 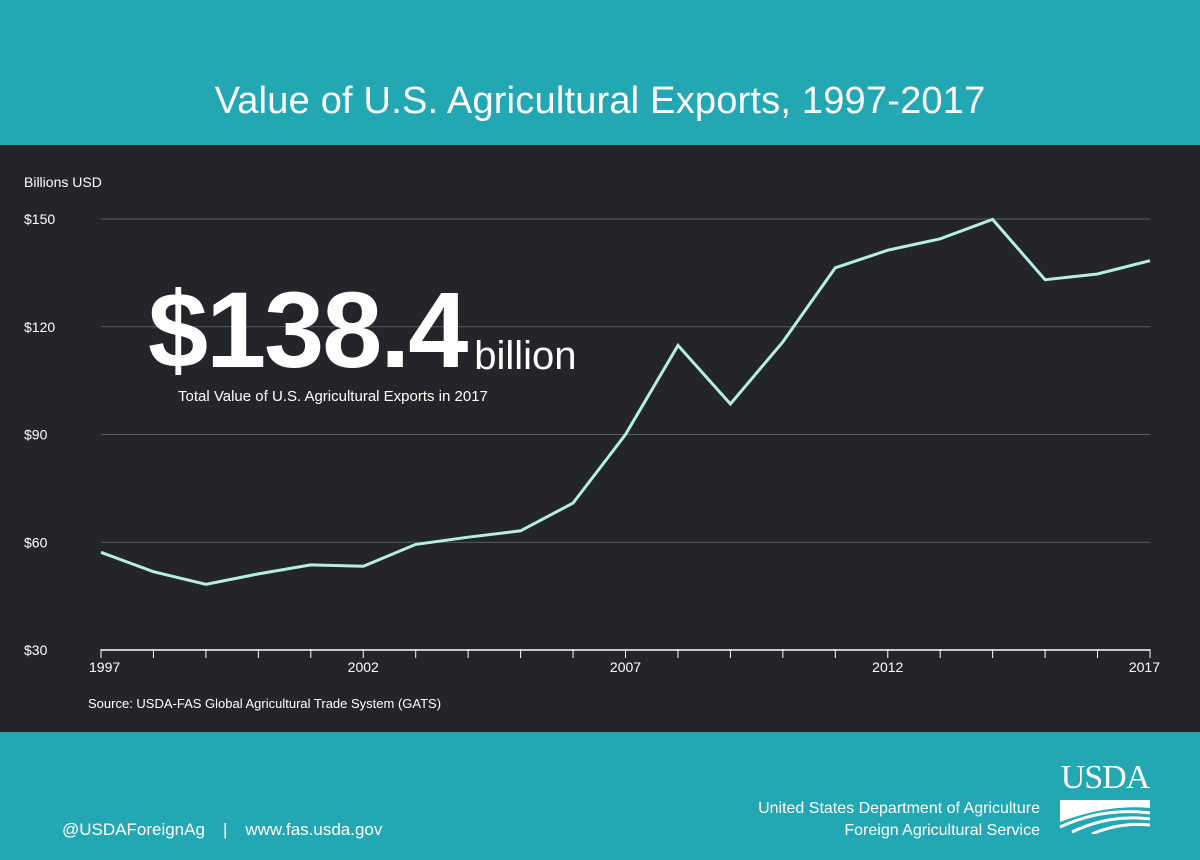 I want to click on agency-line-department: United States Department of Agriculture, so click(x=899, y=808).